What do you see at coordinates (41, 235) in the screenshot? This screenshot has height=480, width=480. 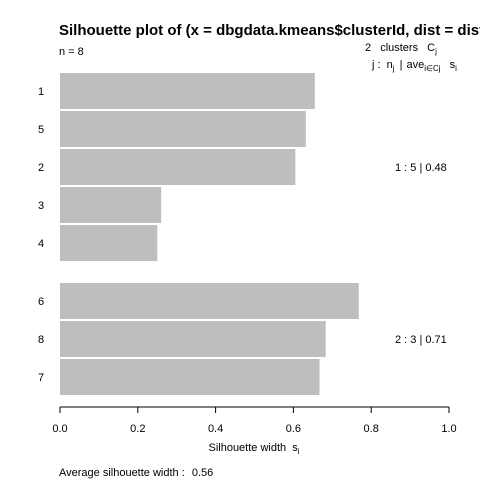 I see `row-labels-group: 1 5 2 3 4 6 8 7` at bounding box center [41, 235].